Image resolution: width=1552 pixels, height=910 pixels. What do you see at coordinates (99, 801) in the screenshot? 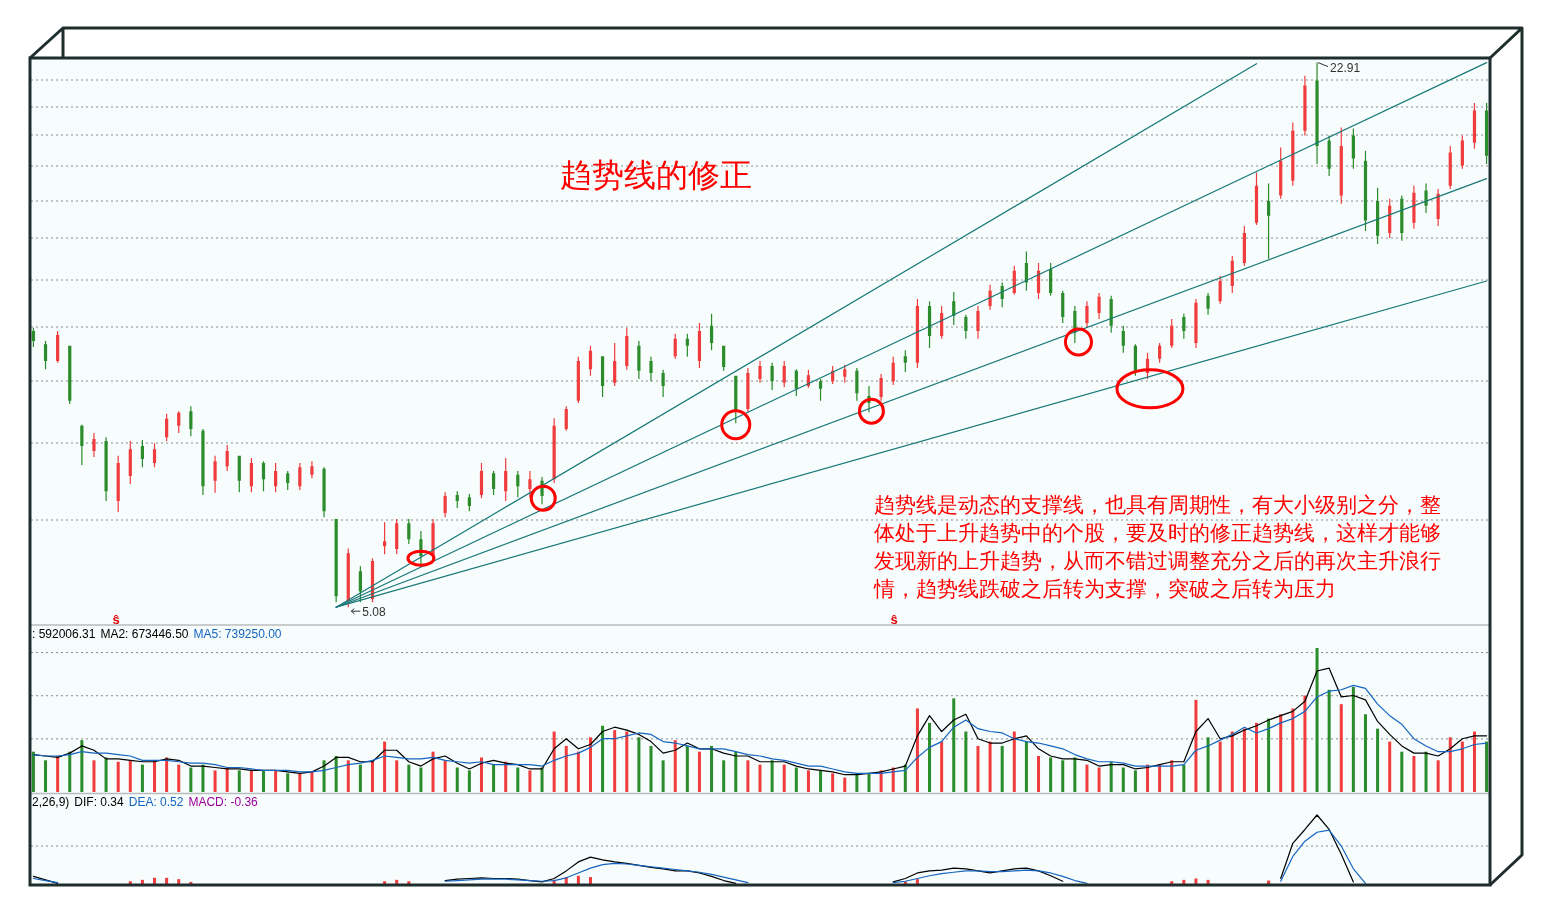
I see `text: DIF: 0.34` at bounding box center [99, 801].